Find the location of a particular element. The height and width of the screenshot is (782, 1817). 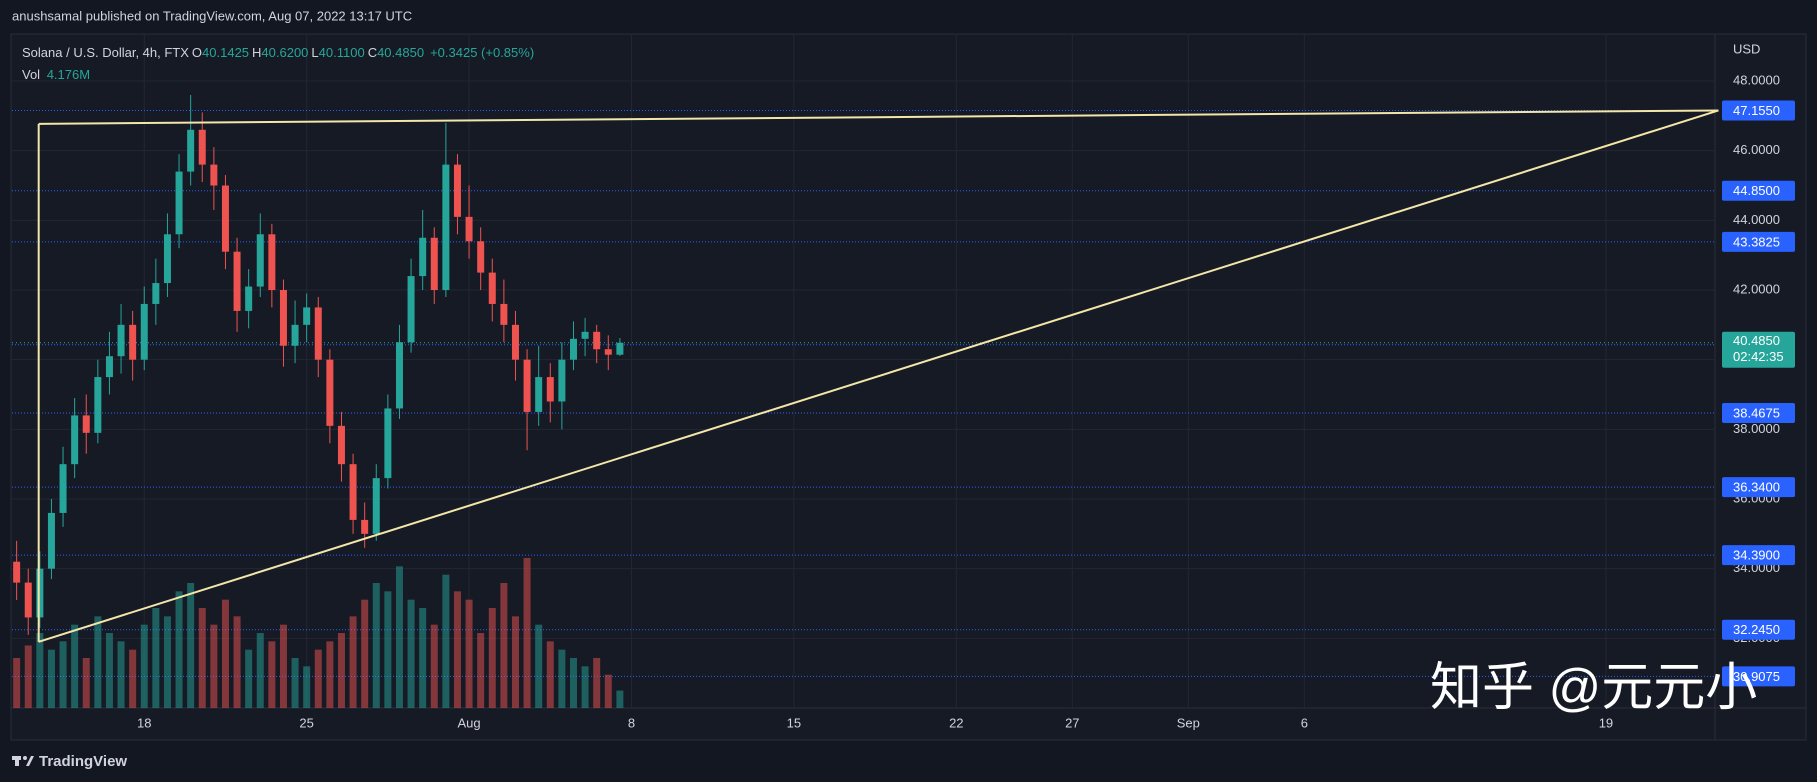

ohlc-key: L is located at coordinates (315, 52).